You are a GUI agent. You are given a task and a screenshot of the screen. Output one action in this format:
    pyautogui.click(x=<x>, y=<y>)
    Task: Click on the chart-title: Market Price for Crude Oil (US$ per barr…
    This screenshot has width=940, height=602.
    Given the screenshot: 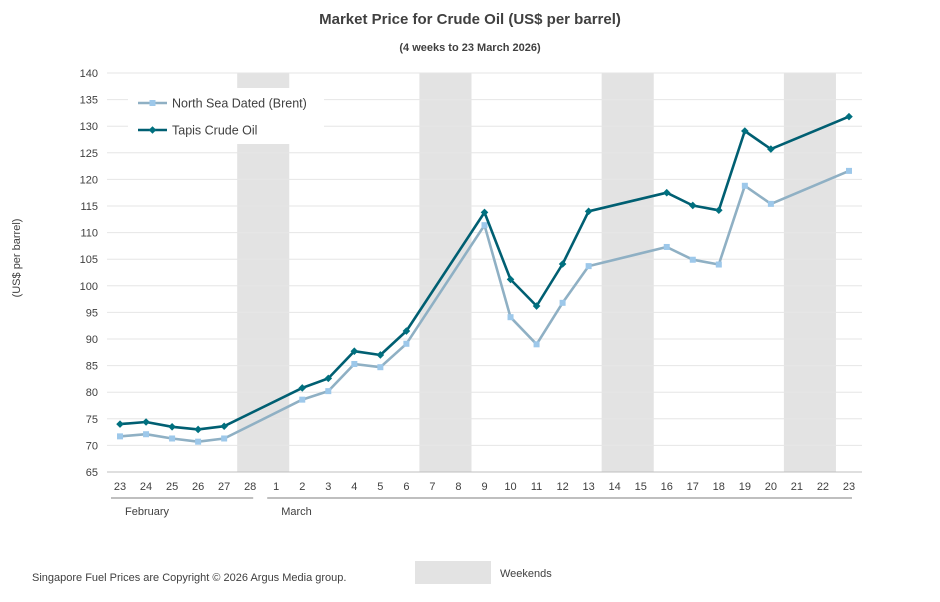 What is the action you would take?
    pyautogui.click(x=470, y=19)
    